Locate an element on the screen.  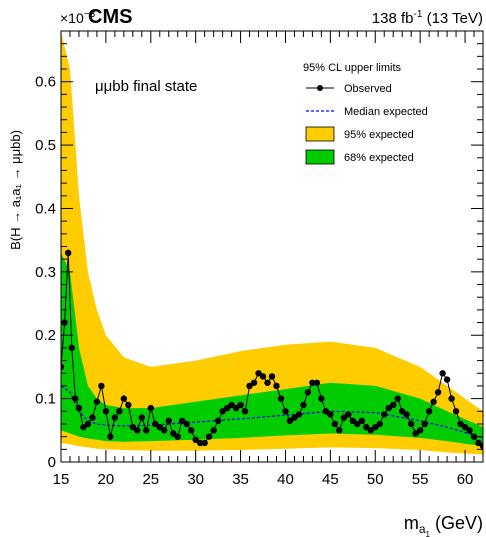
final-state-annotation: μμbb final state is located at coordinates (146, 86).